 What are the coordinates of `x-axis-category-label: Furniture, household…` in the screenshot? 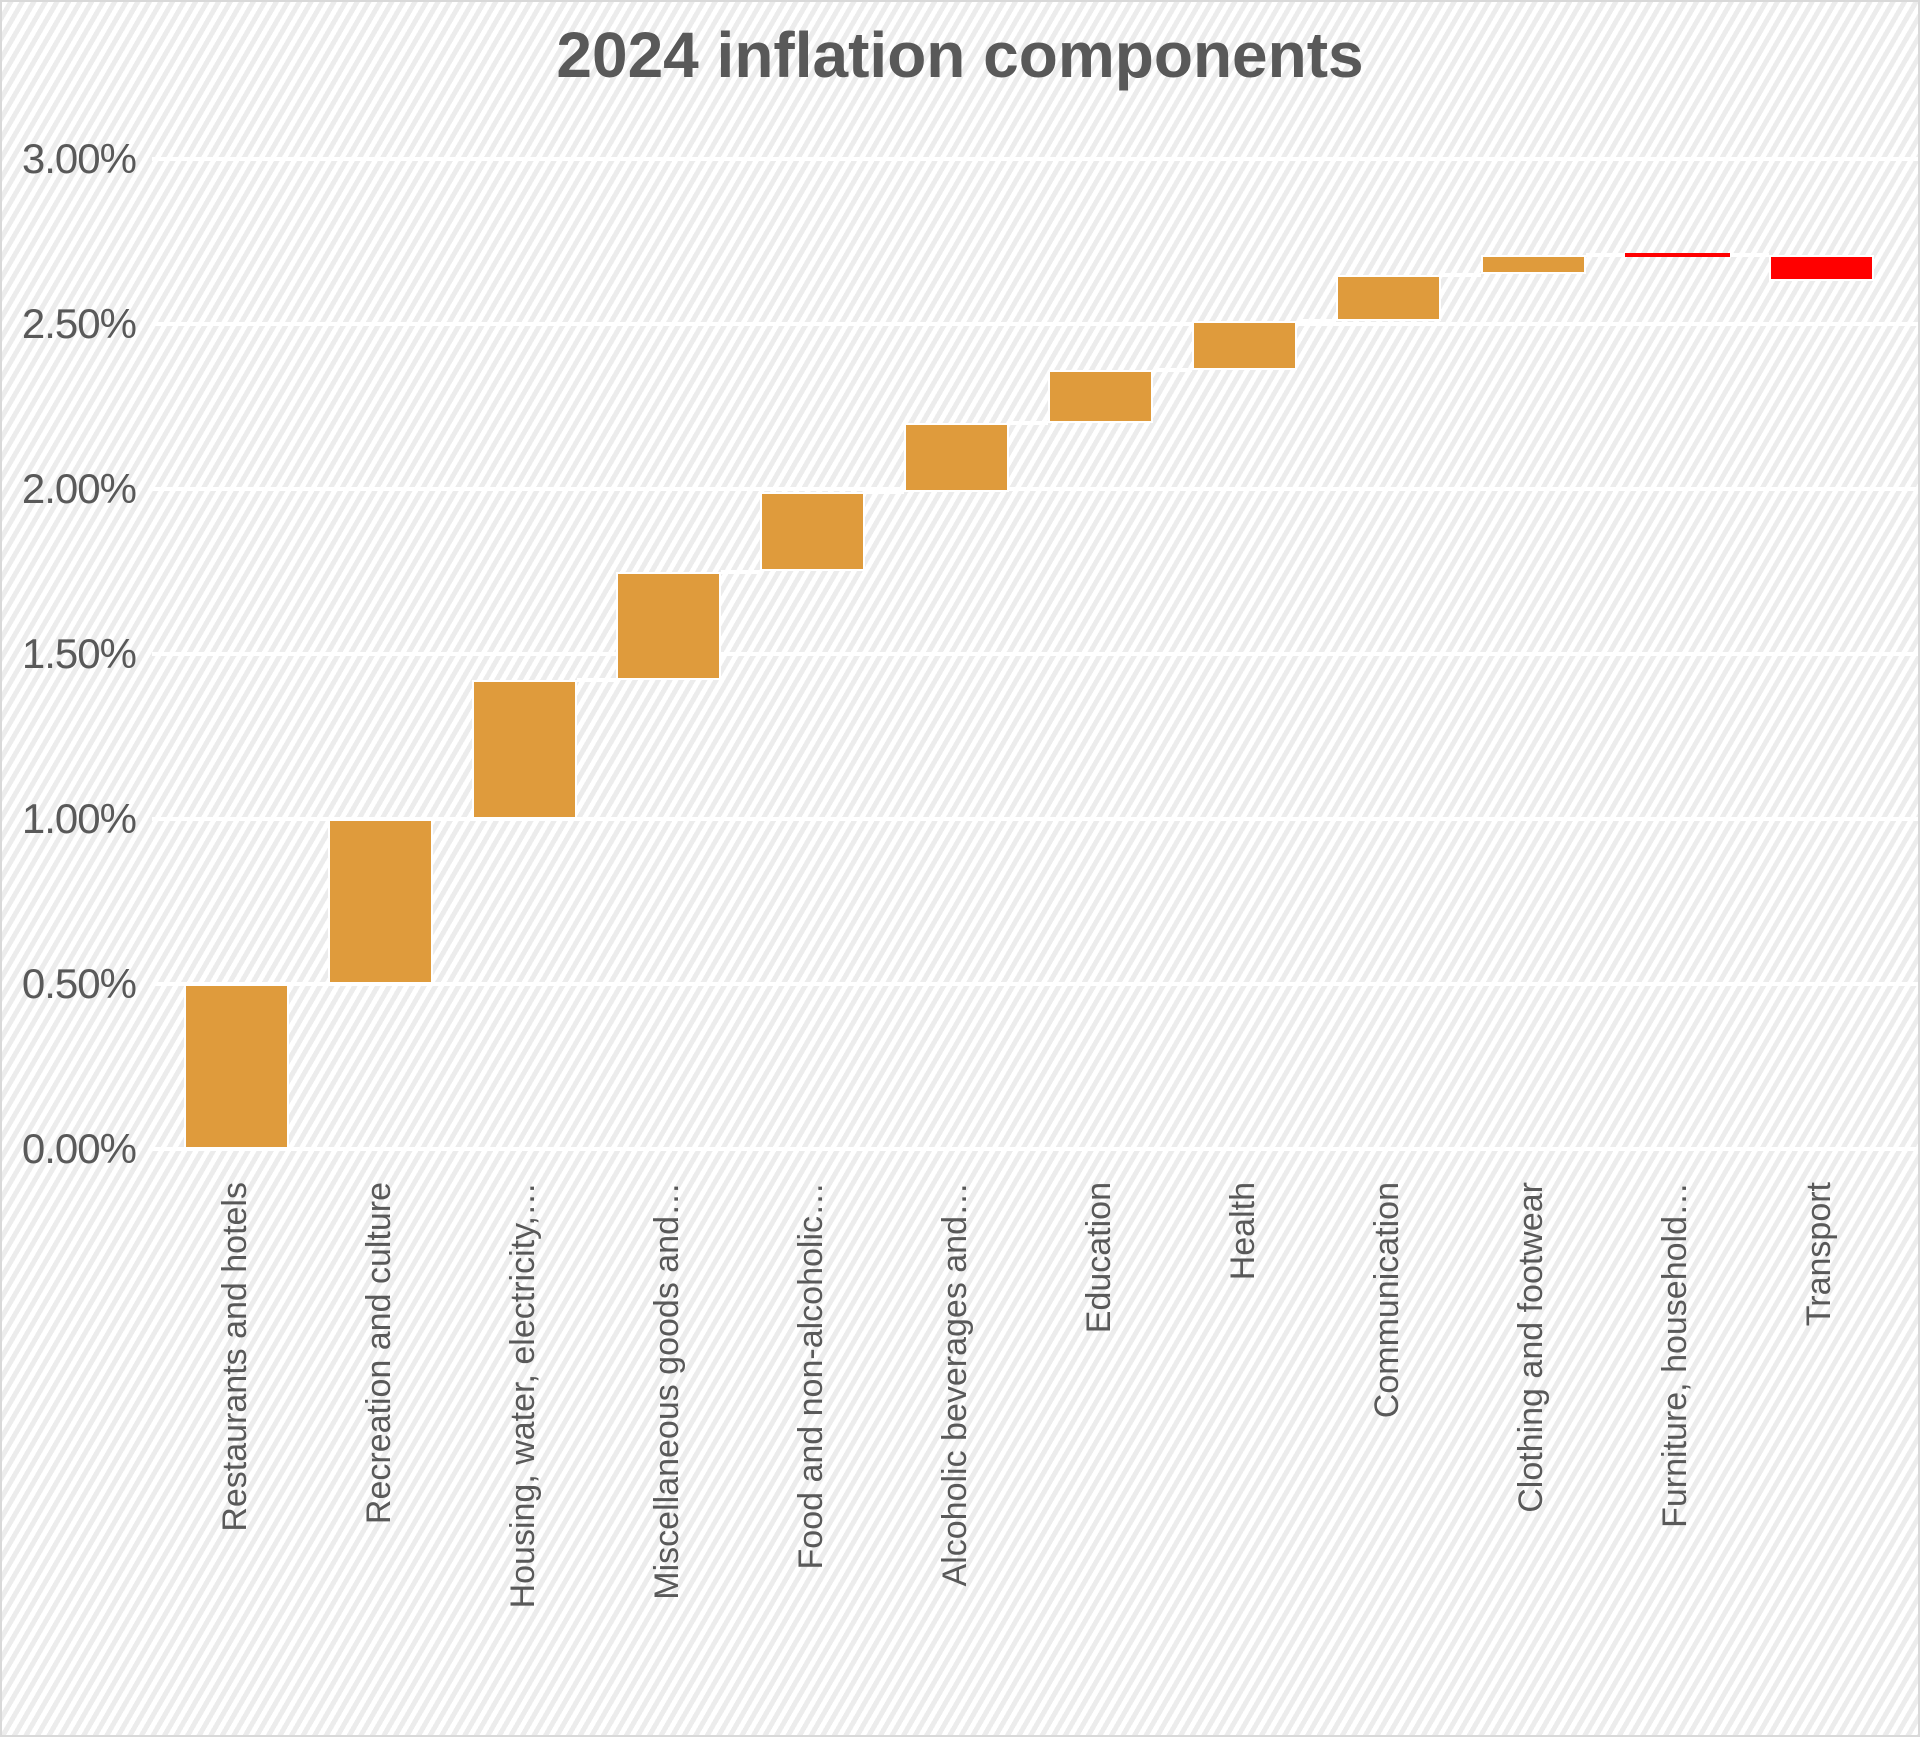 It's located at (1675, 1355).